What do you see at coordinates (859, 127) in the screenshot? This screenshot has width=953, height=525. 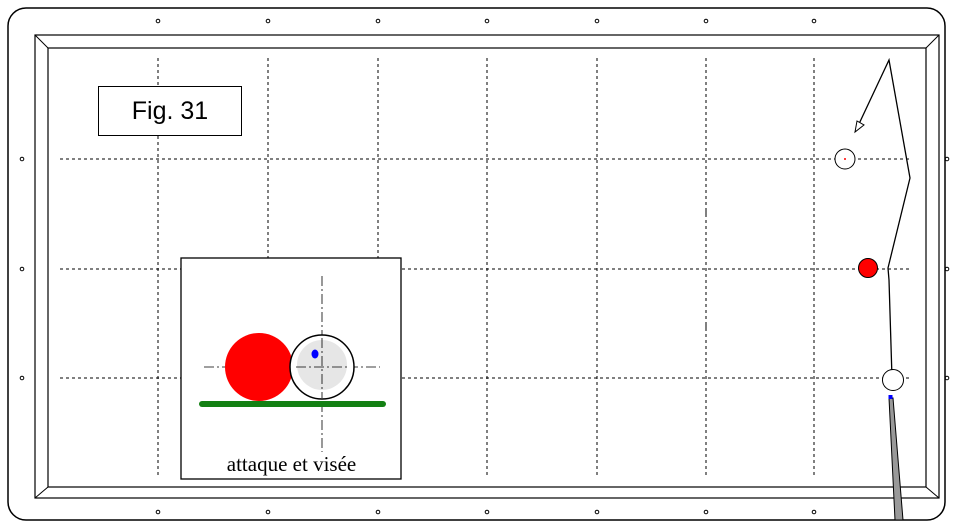 I see `trajectory-arrowhead` at bounding box center [859, 127].